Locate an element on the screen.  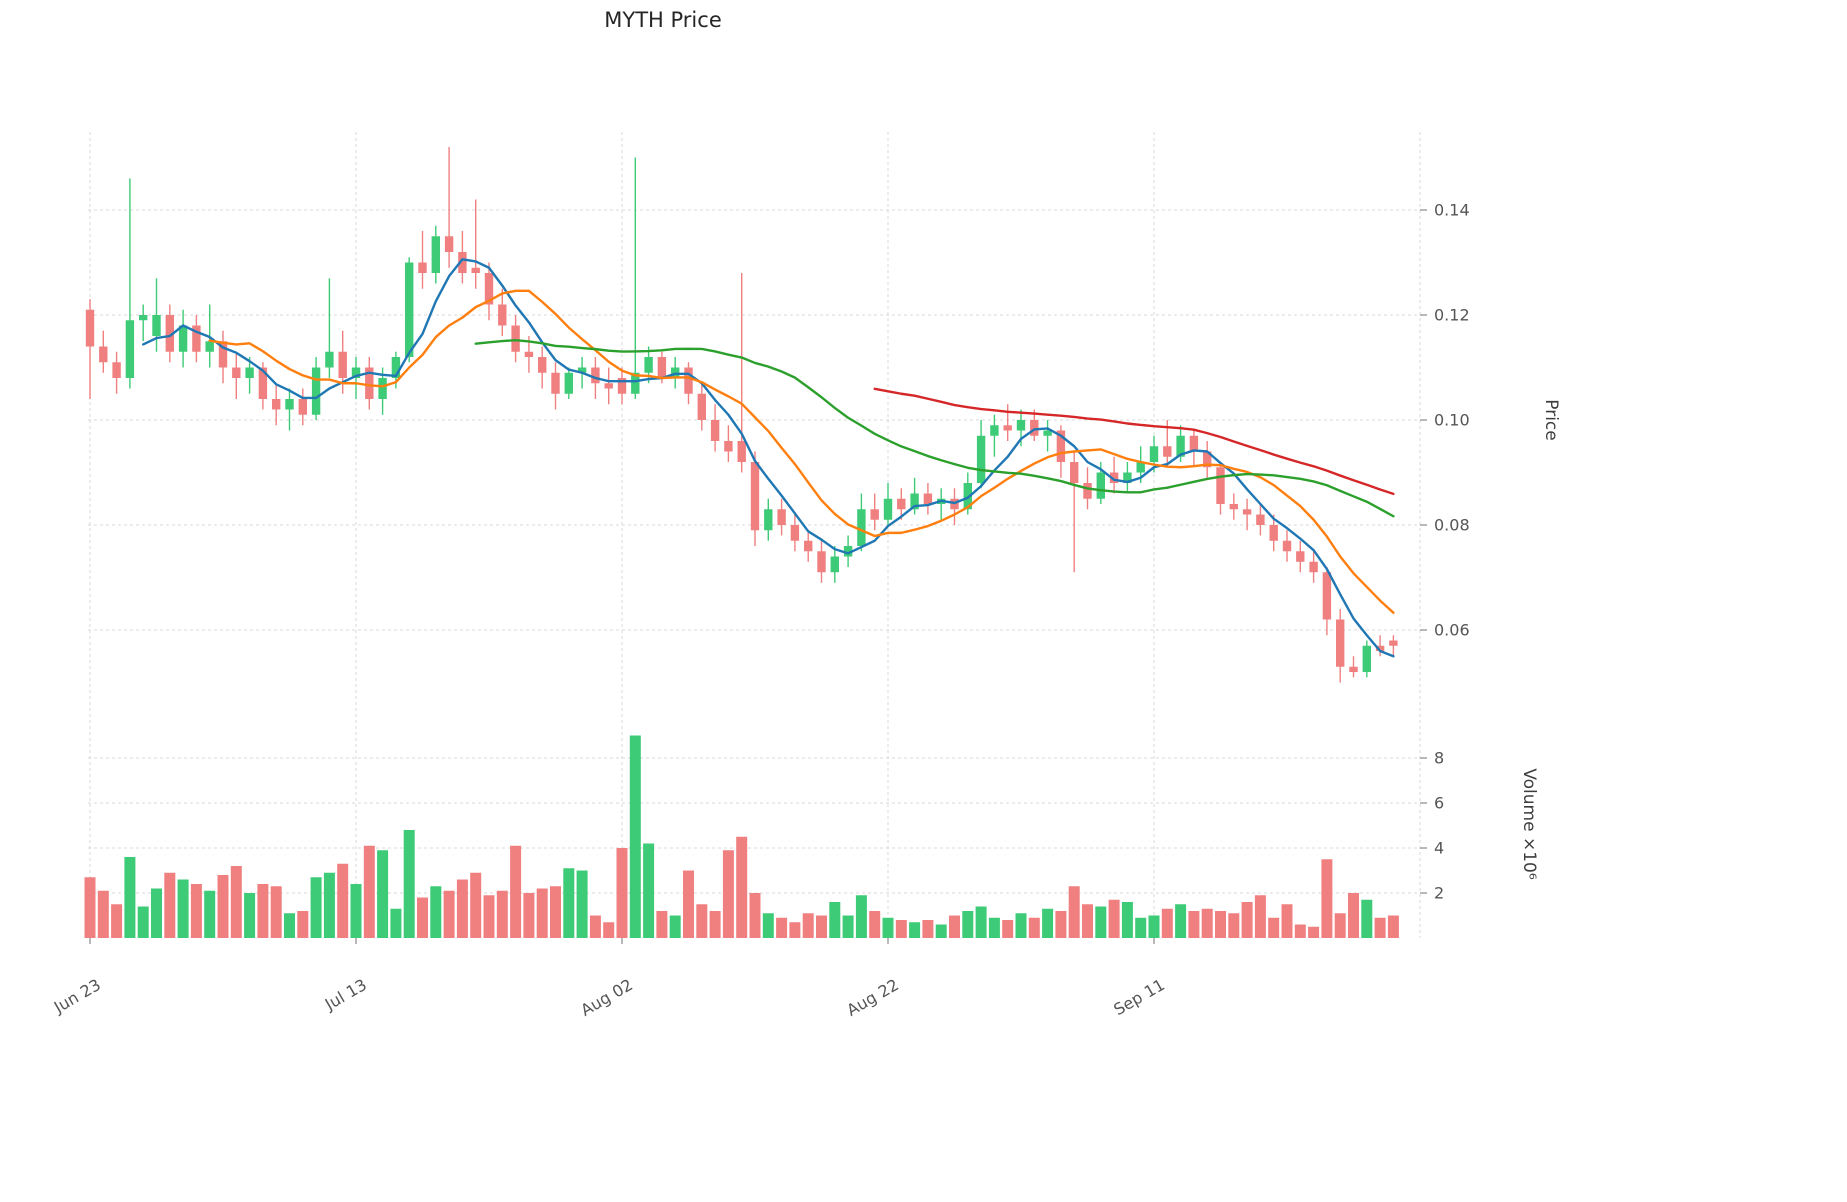
price-tick-label: 0.06 is located at coordinates (1452, 630).